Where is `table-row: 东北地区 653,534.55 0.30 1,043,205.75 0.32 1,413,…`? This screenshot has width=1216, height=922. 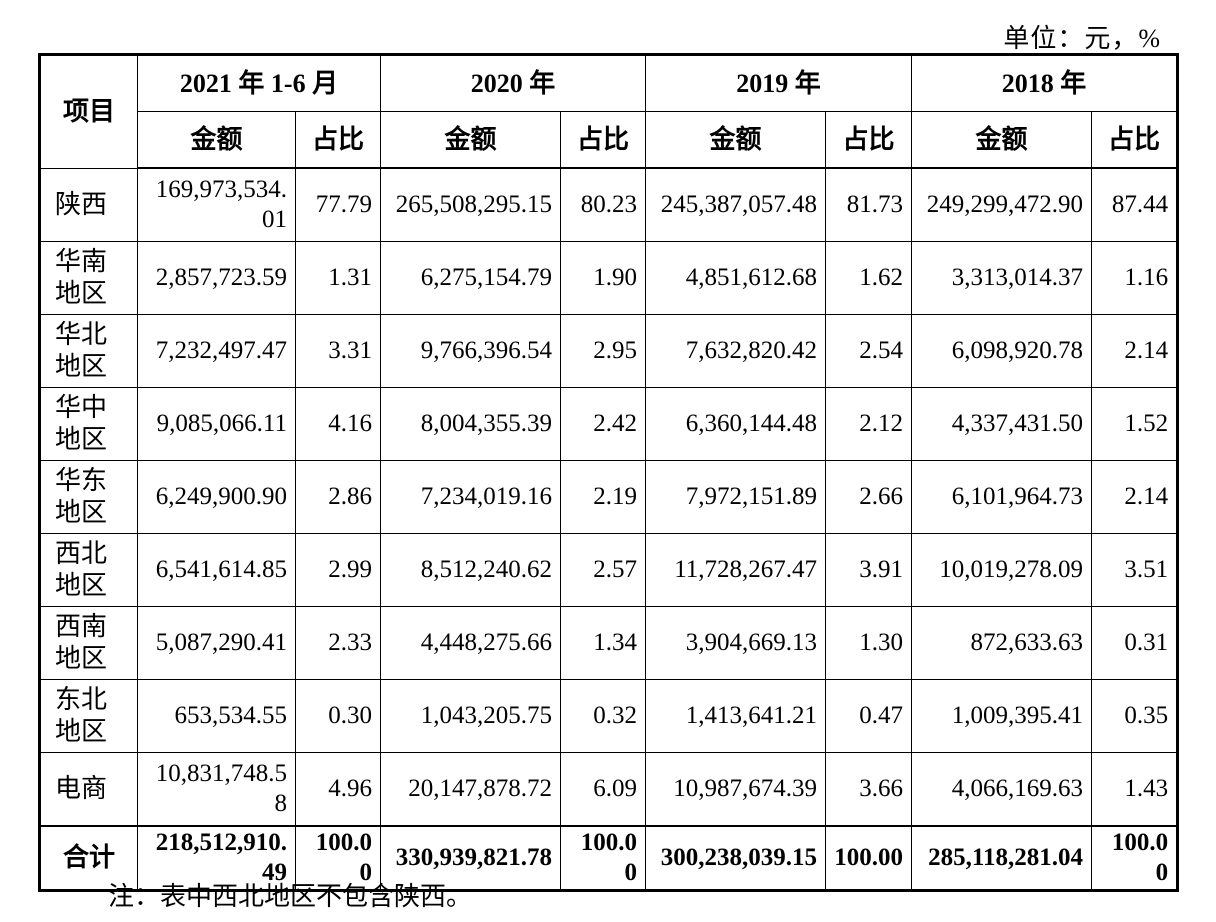 table-row: 东北地区 653,534.55 0.30 1,043,205.75 0.32 1,413,… is located at coordinates (609, 716).